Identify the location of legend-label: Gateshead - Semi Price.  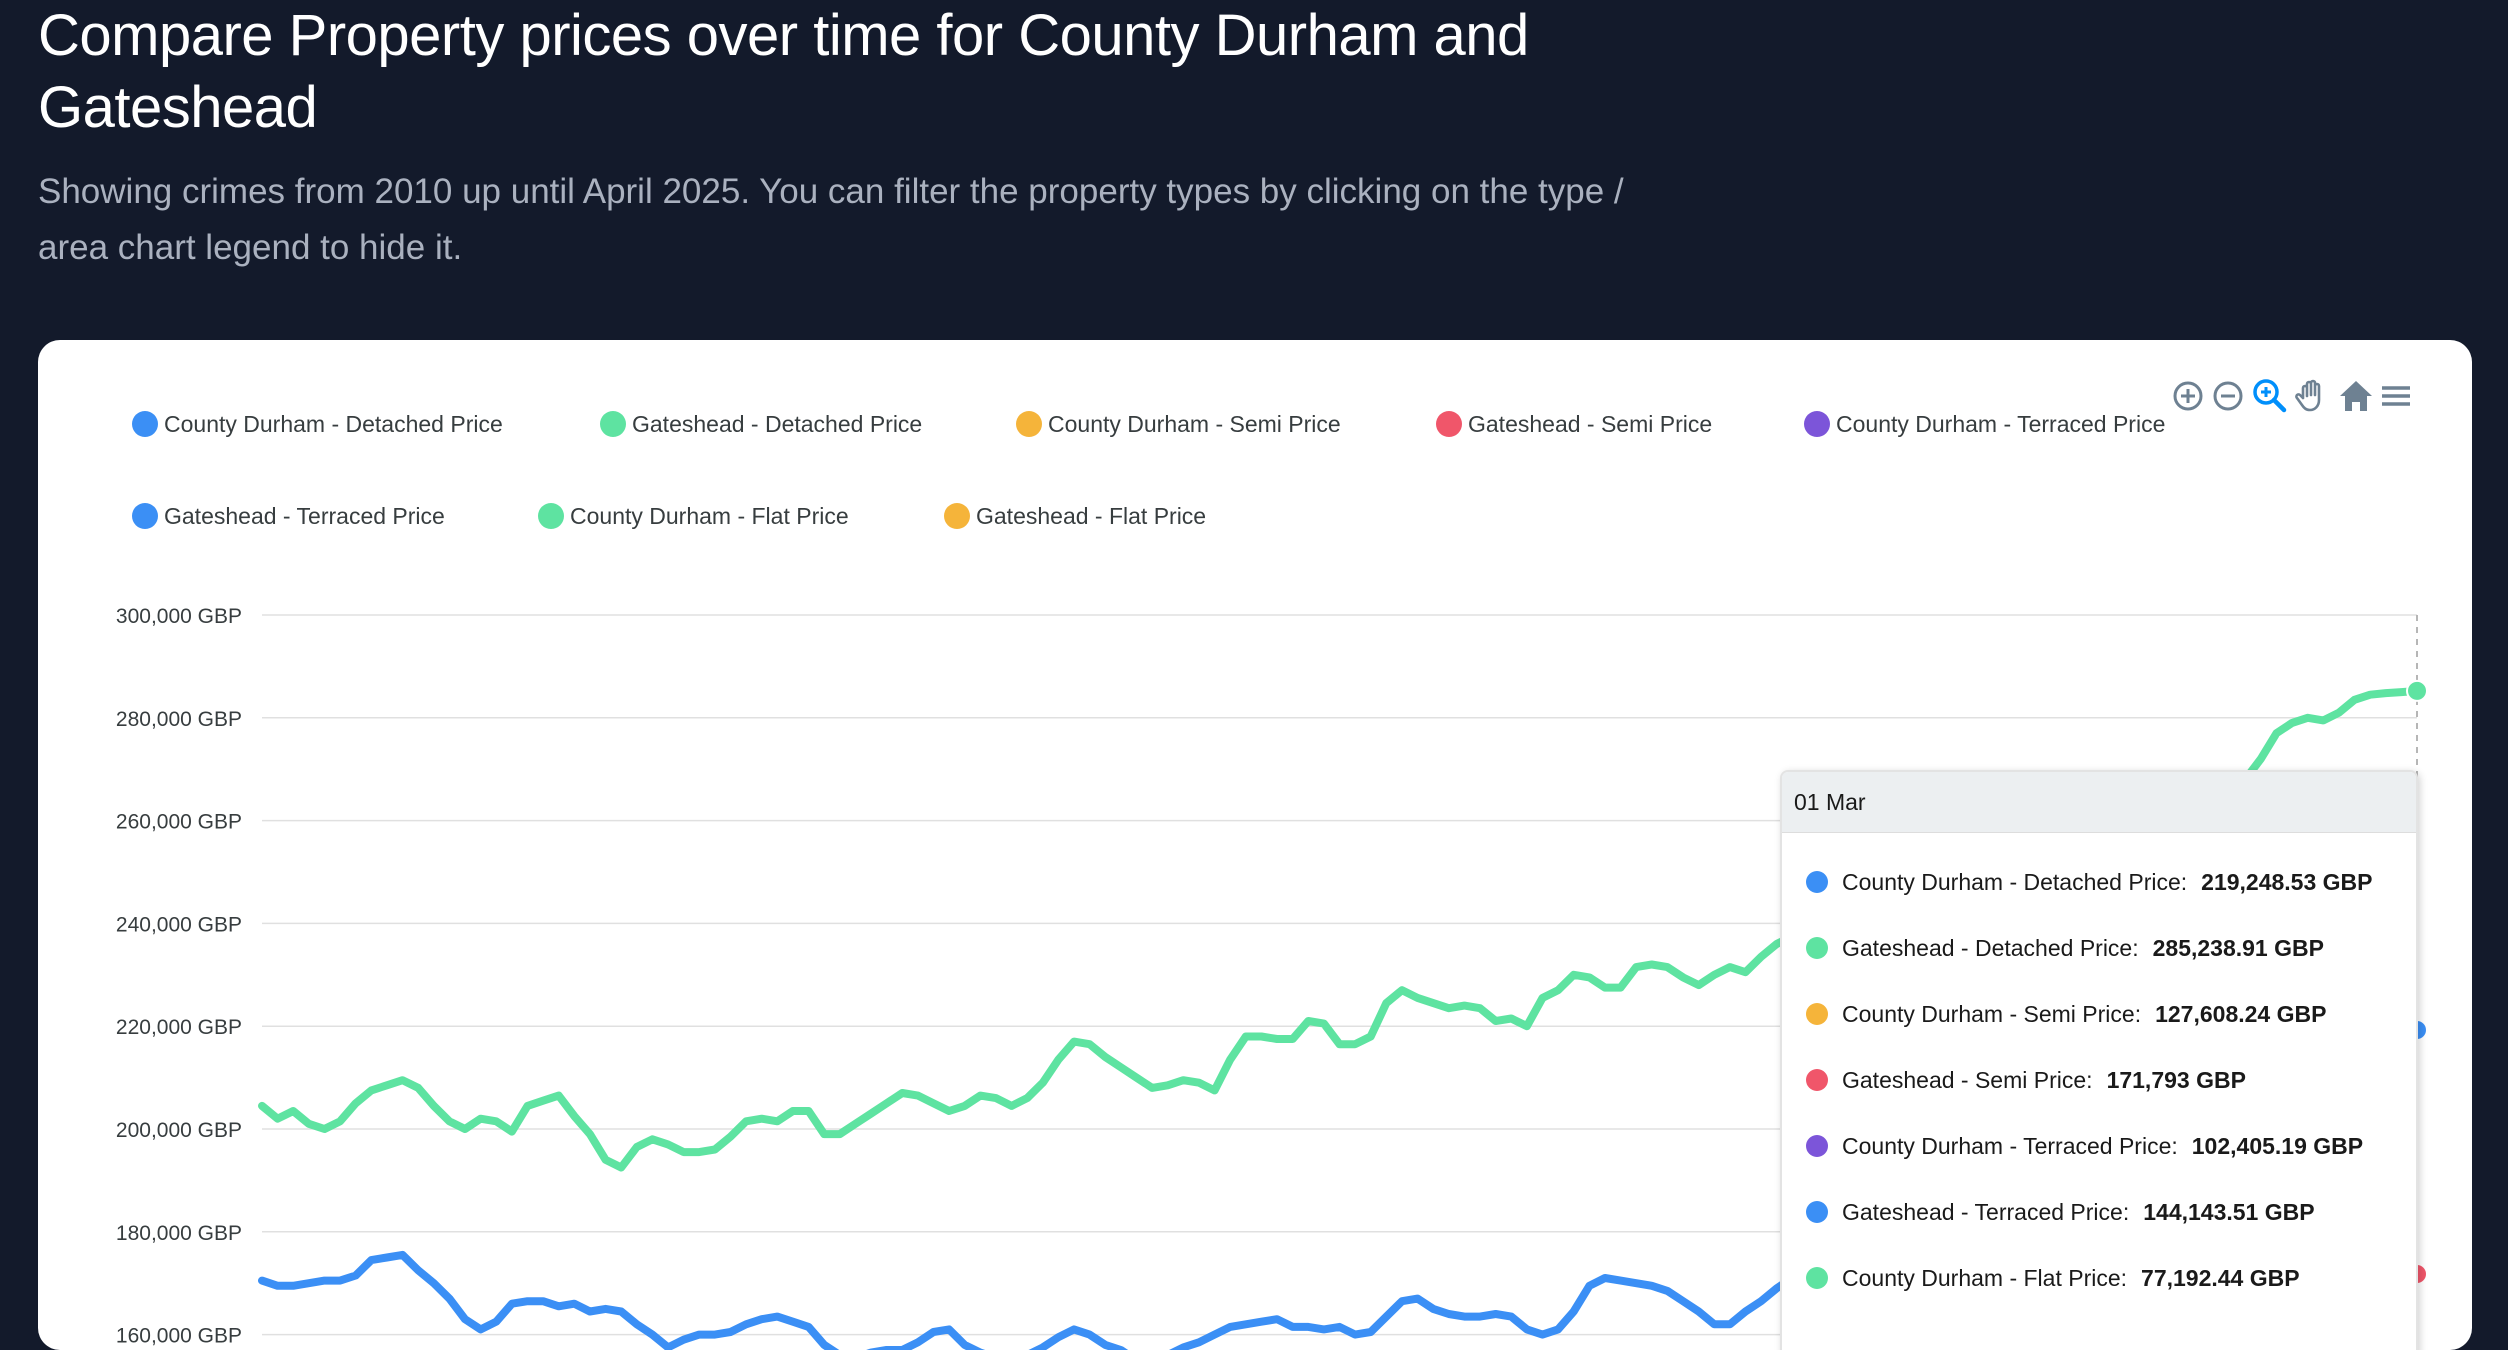
(1590, 423).